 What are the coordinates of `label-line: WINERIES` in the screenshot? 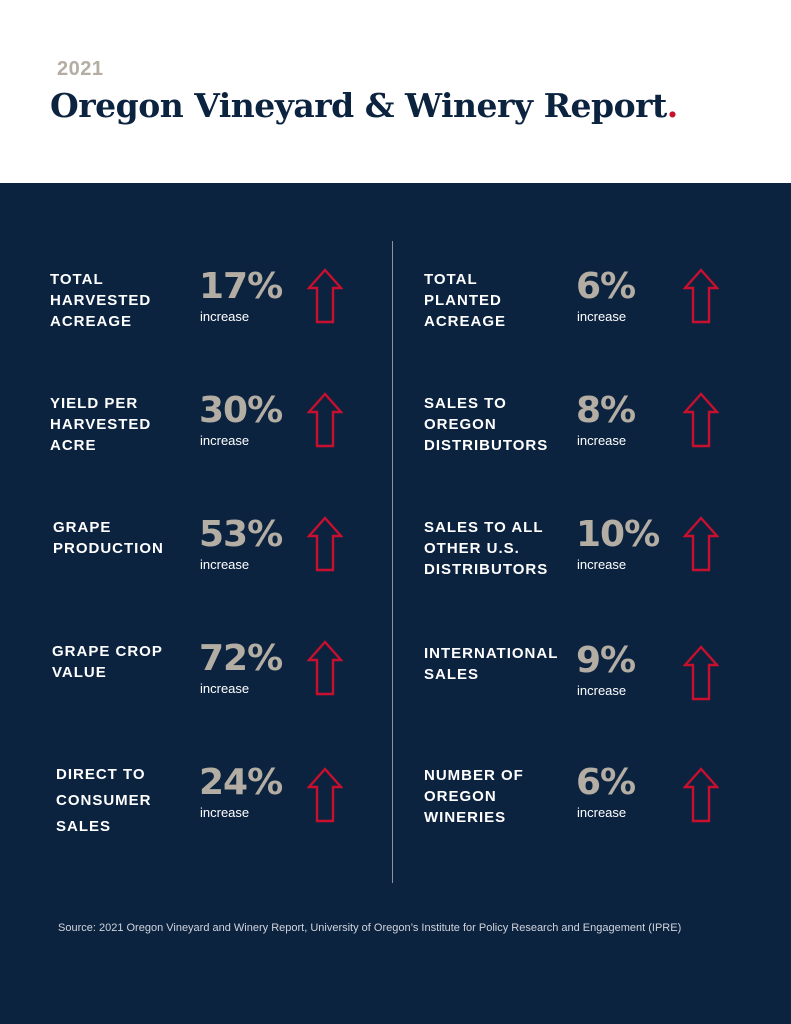 It's located at (465, 817).